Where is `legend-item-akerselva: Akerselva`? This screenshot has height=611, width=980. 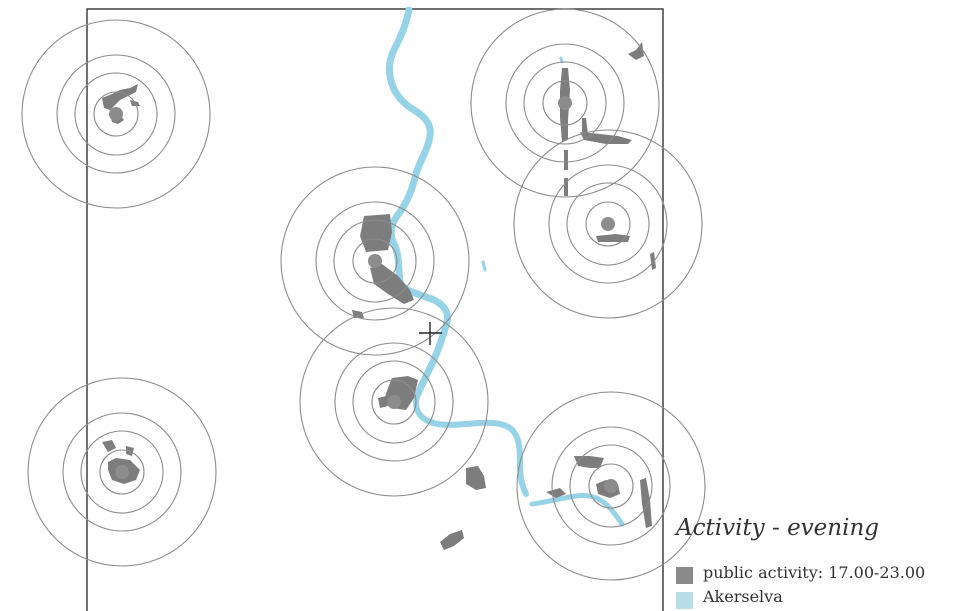
legend-item-akerselva: Akerselva is located at coordinates (729, 596).